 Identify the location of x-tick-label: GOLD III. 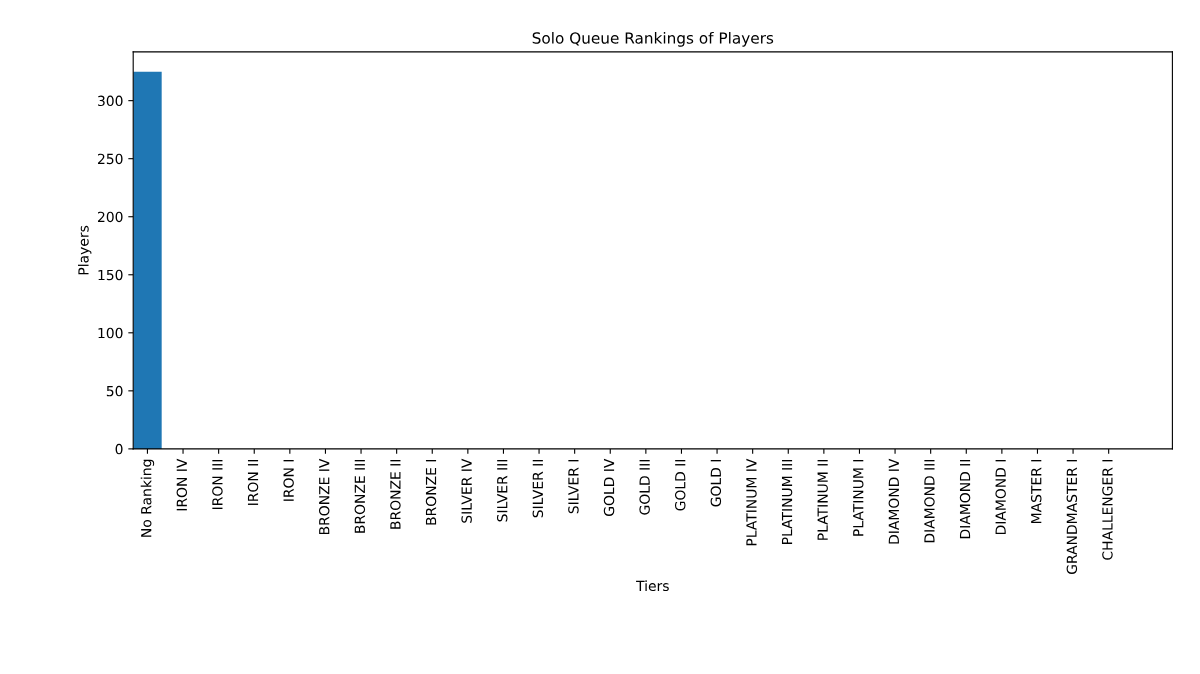
(644, 487).